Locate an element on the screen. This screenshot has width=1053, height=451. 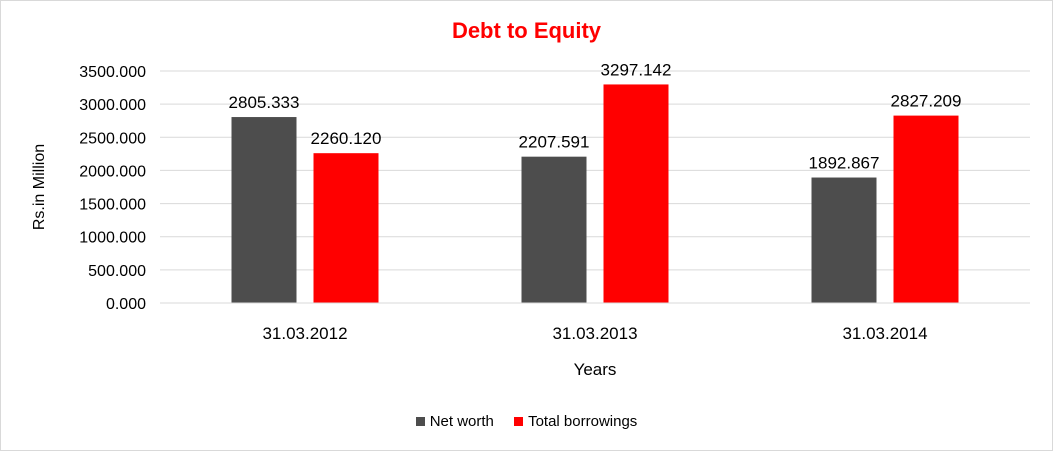
data-label: 3297.142 is located at coordinates (636, 69).